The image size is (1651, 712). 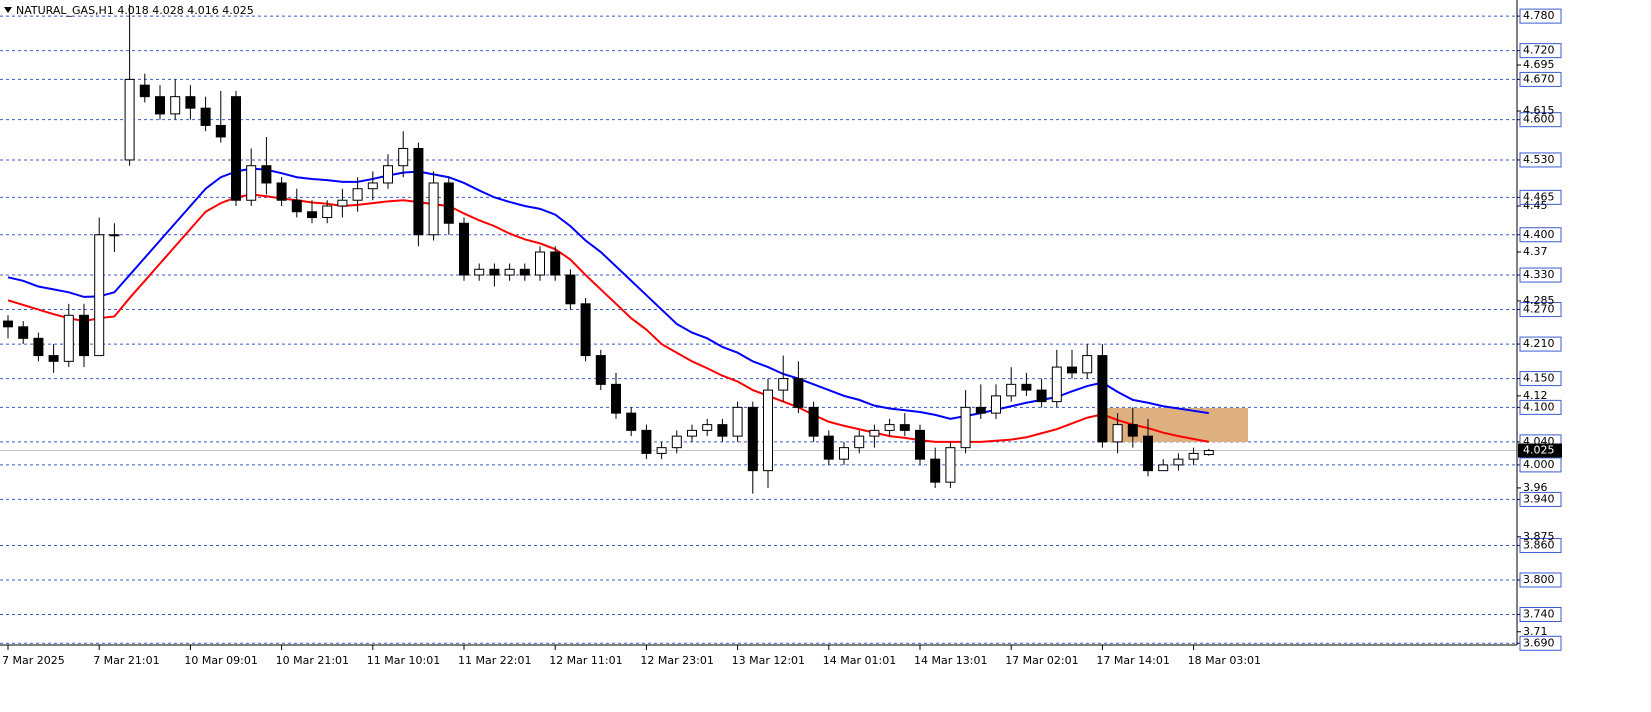 I want to click on y-tick-label: 4.12, so click(x=1535, y=395).